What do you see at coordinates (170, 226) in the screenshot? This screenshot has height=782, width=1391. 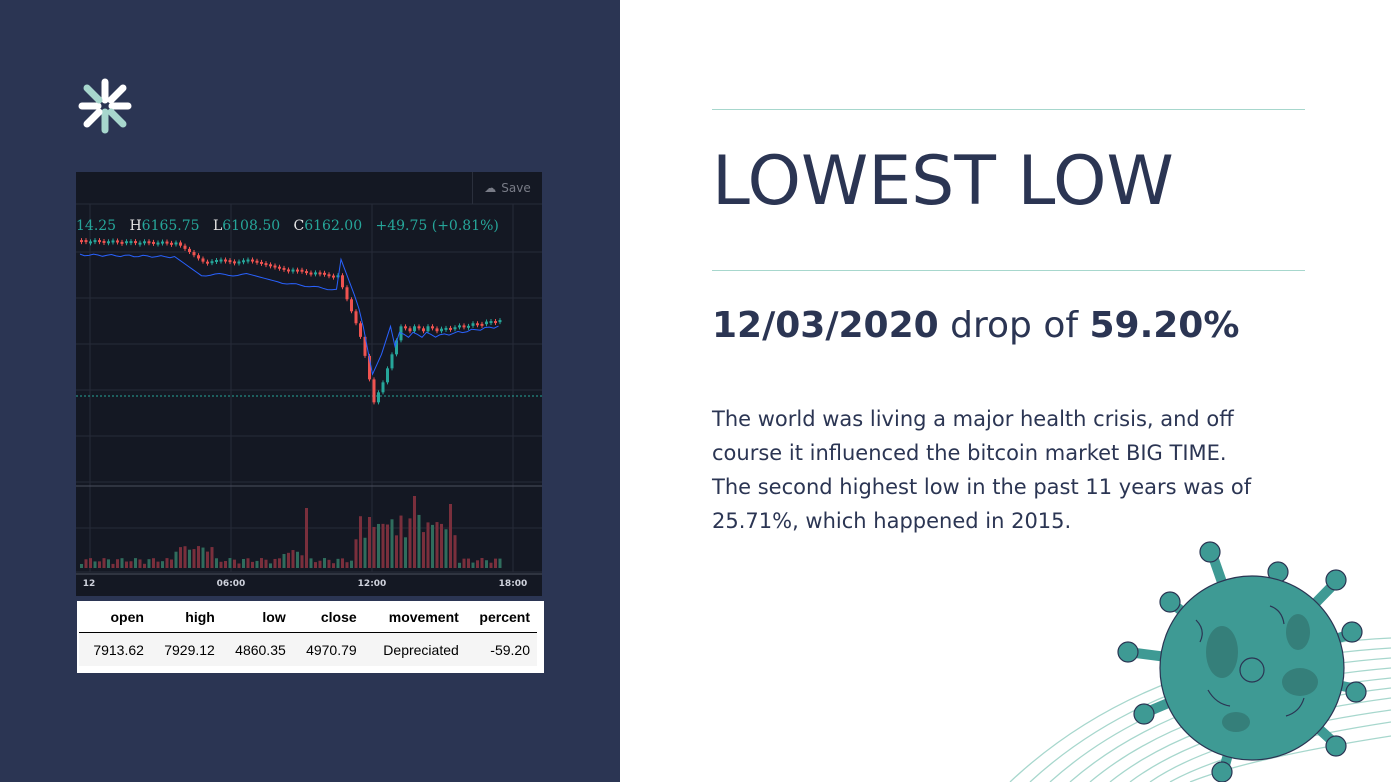 I see `ohlc-high: 6165.75` at bounding box center [170, 226].